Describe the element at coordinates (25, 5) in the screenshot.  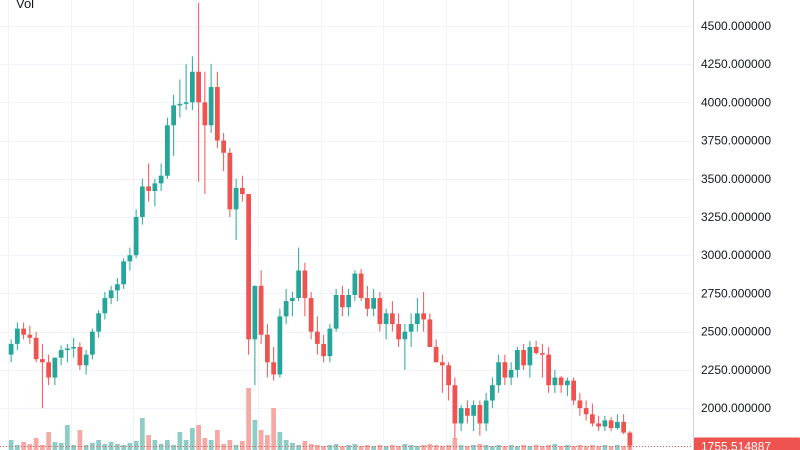
I see `volume-label: Vol` at that location.